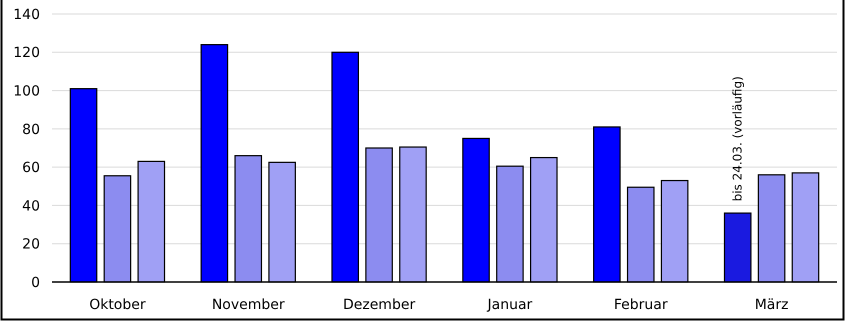 This screenshot has height=321, width=845. I want to click on x-tick-label: Dezember, so click(379, 305).